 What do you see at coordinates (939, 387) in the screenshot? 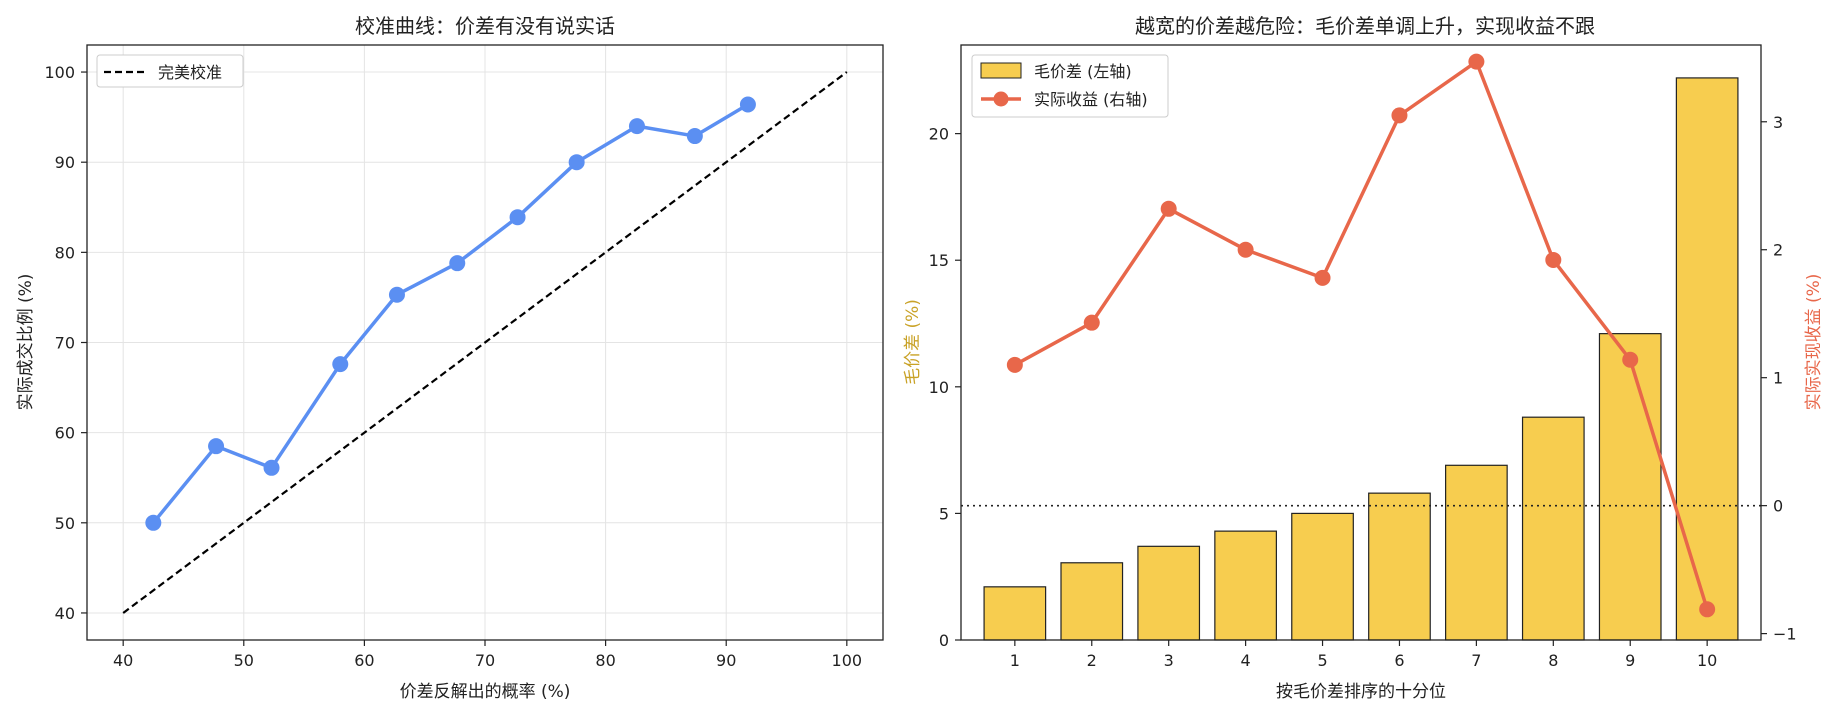
I see `gross-spread-y-tick-label: 10` at bounding box center [939, 387].